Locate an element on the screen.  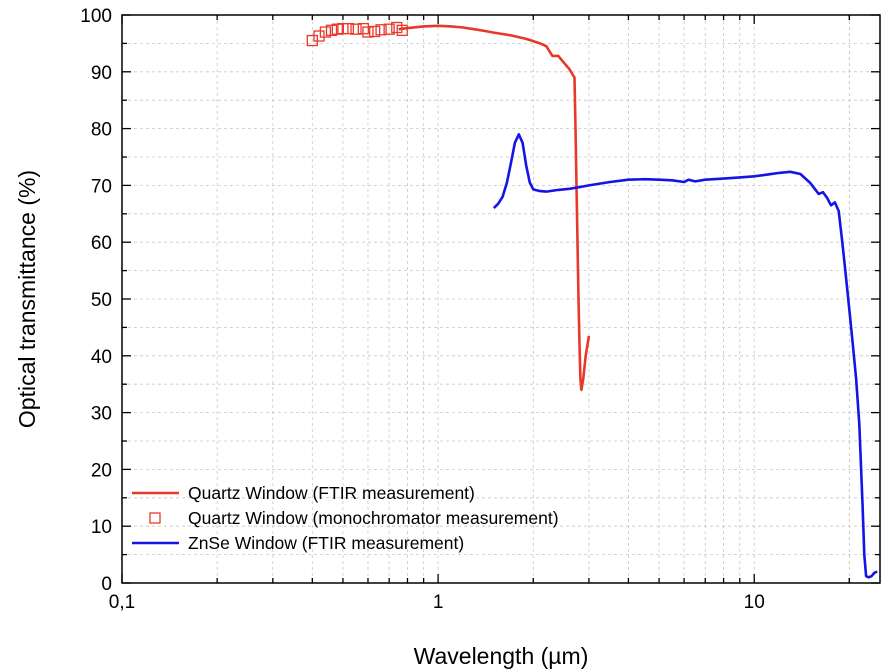
y-tick-label: 100 is located at coordinates (96, 16).